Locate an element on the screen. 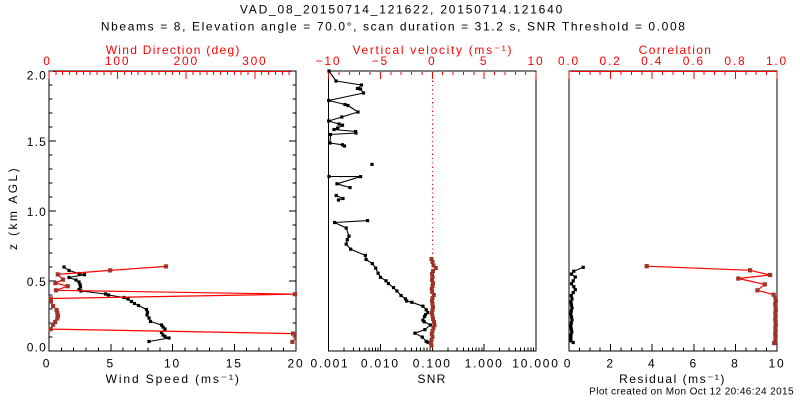 The image size is (800, 400). svg-text: 0.5 is located at coordinates (37, 282).